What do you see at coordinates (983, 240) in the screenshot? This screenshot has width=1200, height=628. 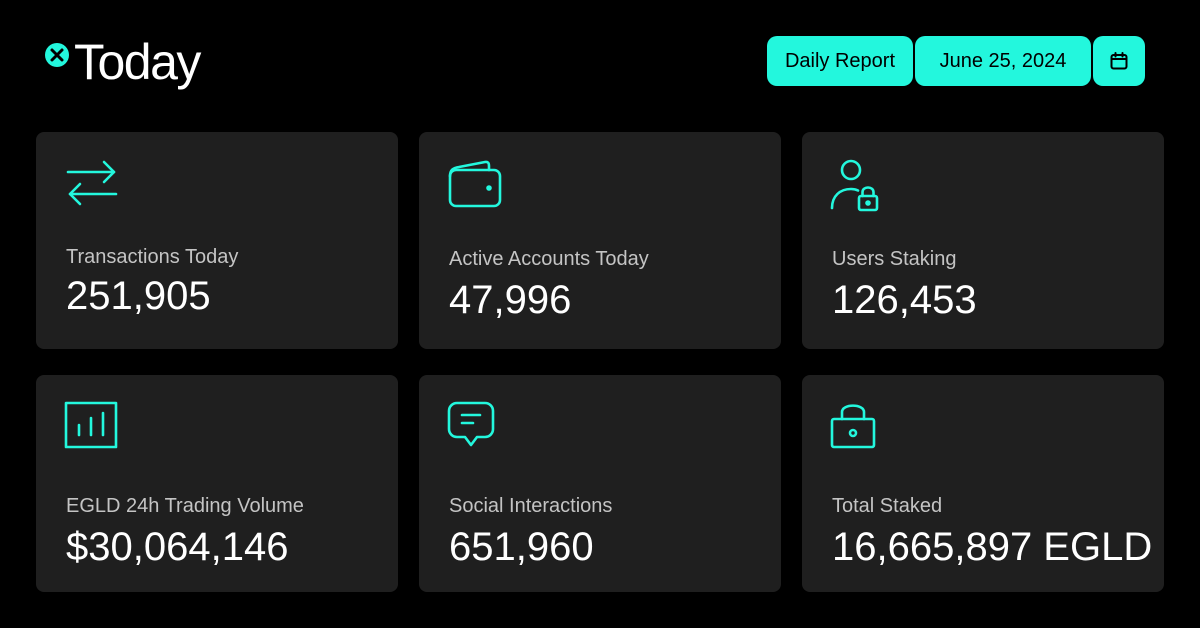 I see `stat-card-users-staking: Users Staking 126,453` at bounding box center [983, 240].